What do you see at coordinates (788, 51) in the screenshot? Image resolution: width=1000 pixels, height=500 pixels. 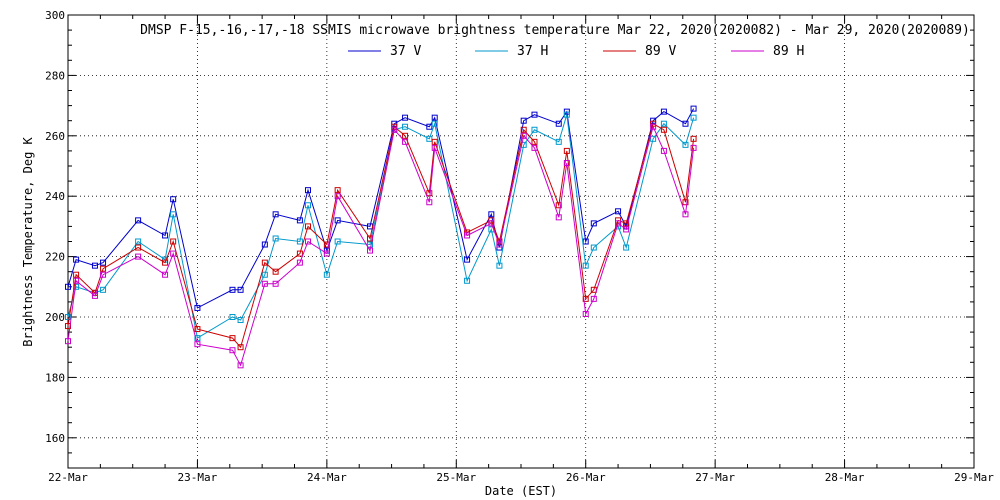 I see `legend-label: 89 H` at bounding box center [788, 51].